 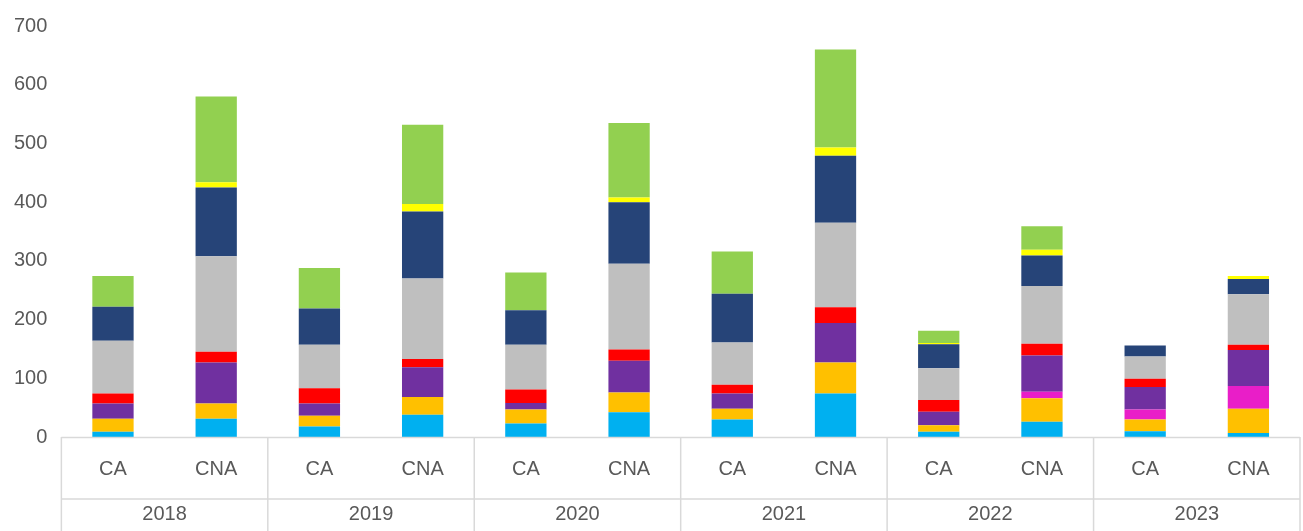 I want to click on y-tick-label: 600, so click(x=30, y=83).